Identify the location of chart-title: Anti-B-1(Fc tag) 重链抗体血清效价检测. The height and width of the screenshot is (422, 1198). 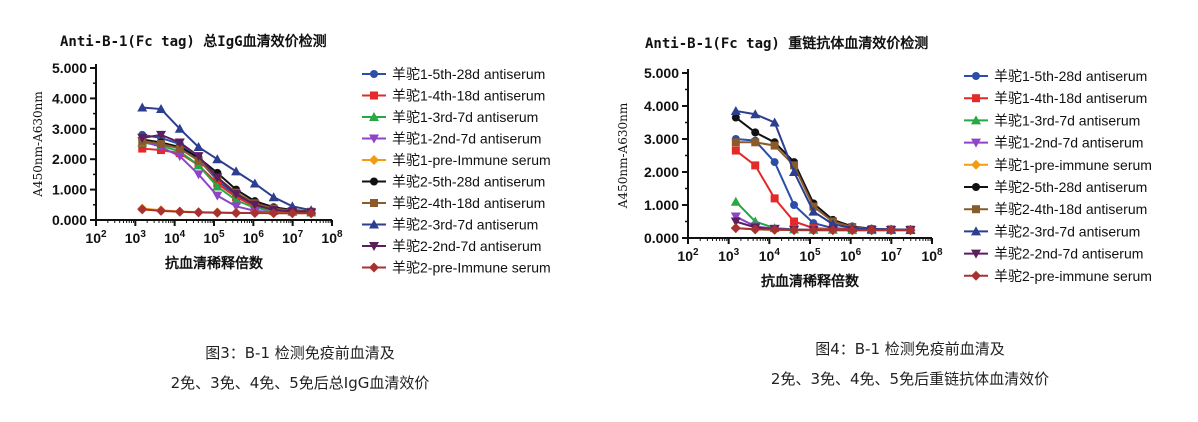
(786, 43).